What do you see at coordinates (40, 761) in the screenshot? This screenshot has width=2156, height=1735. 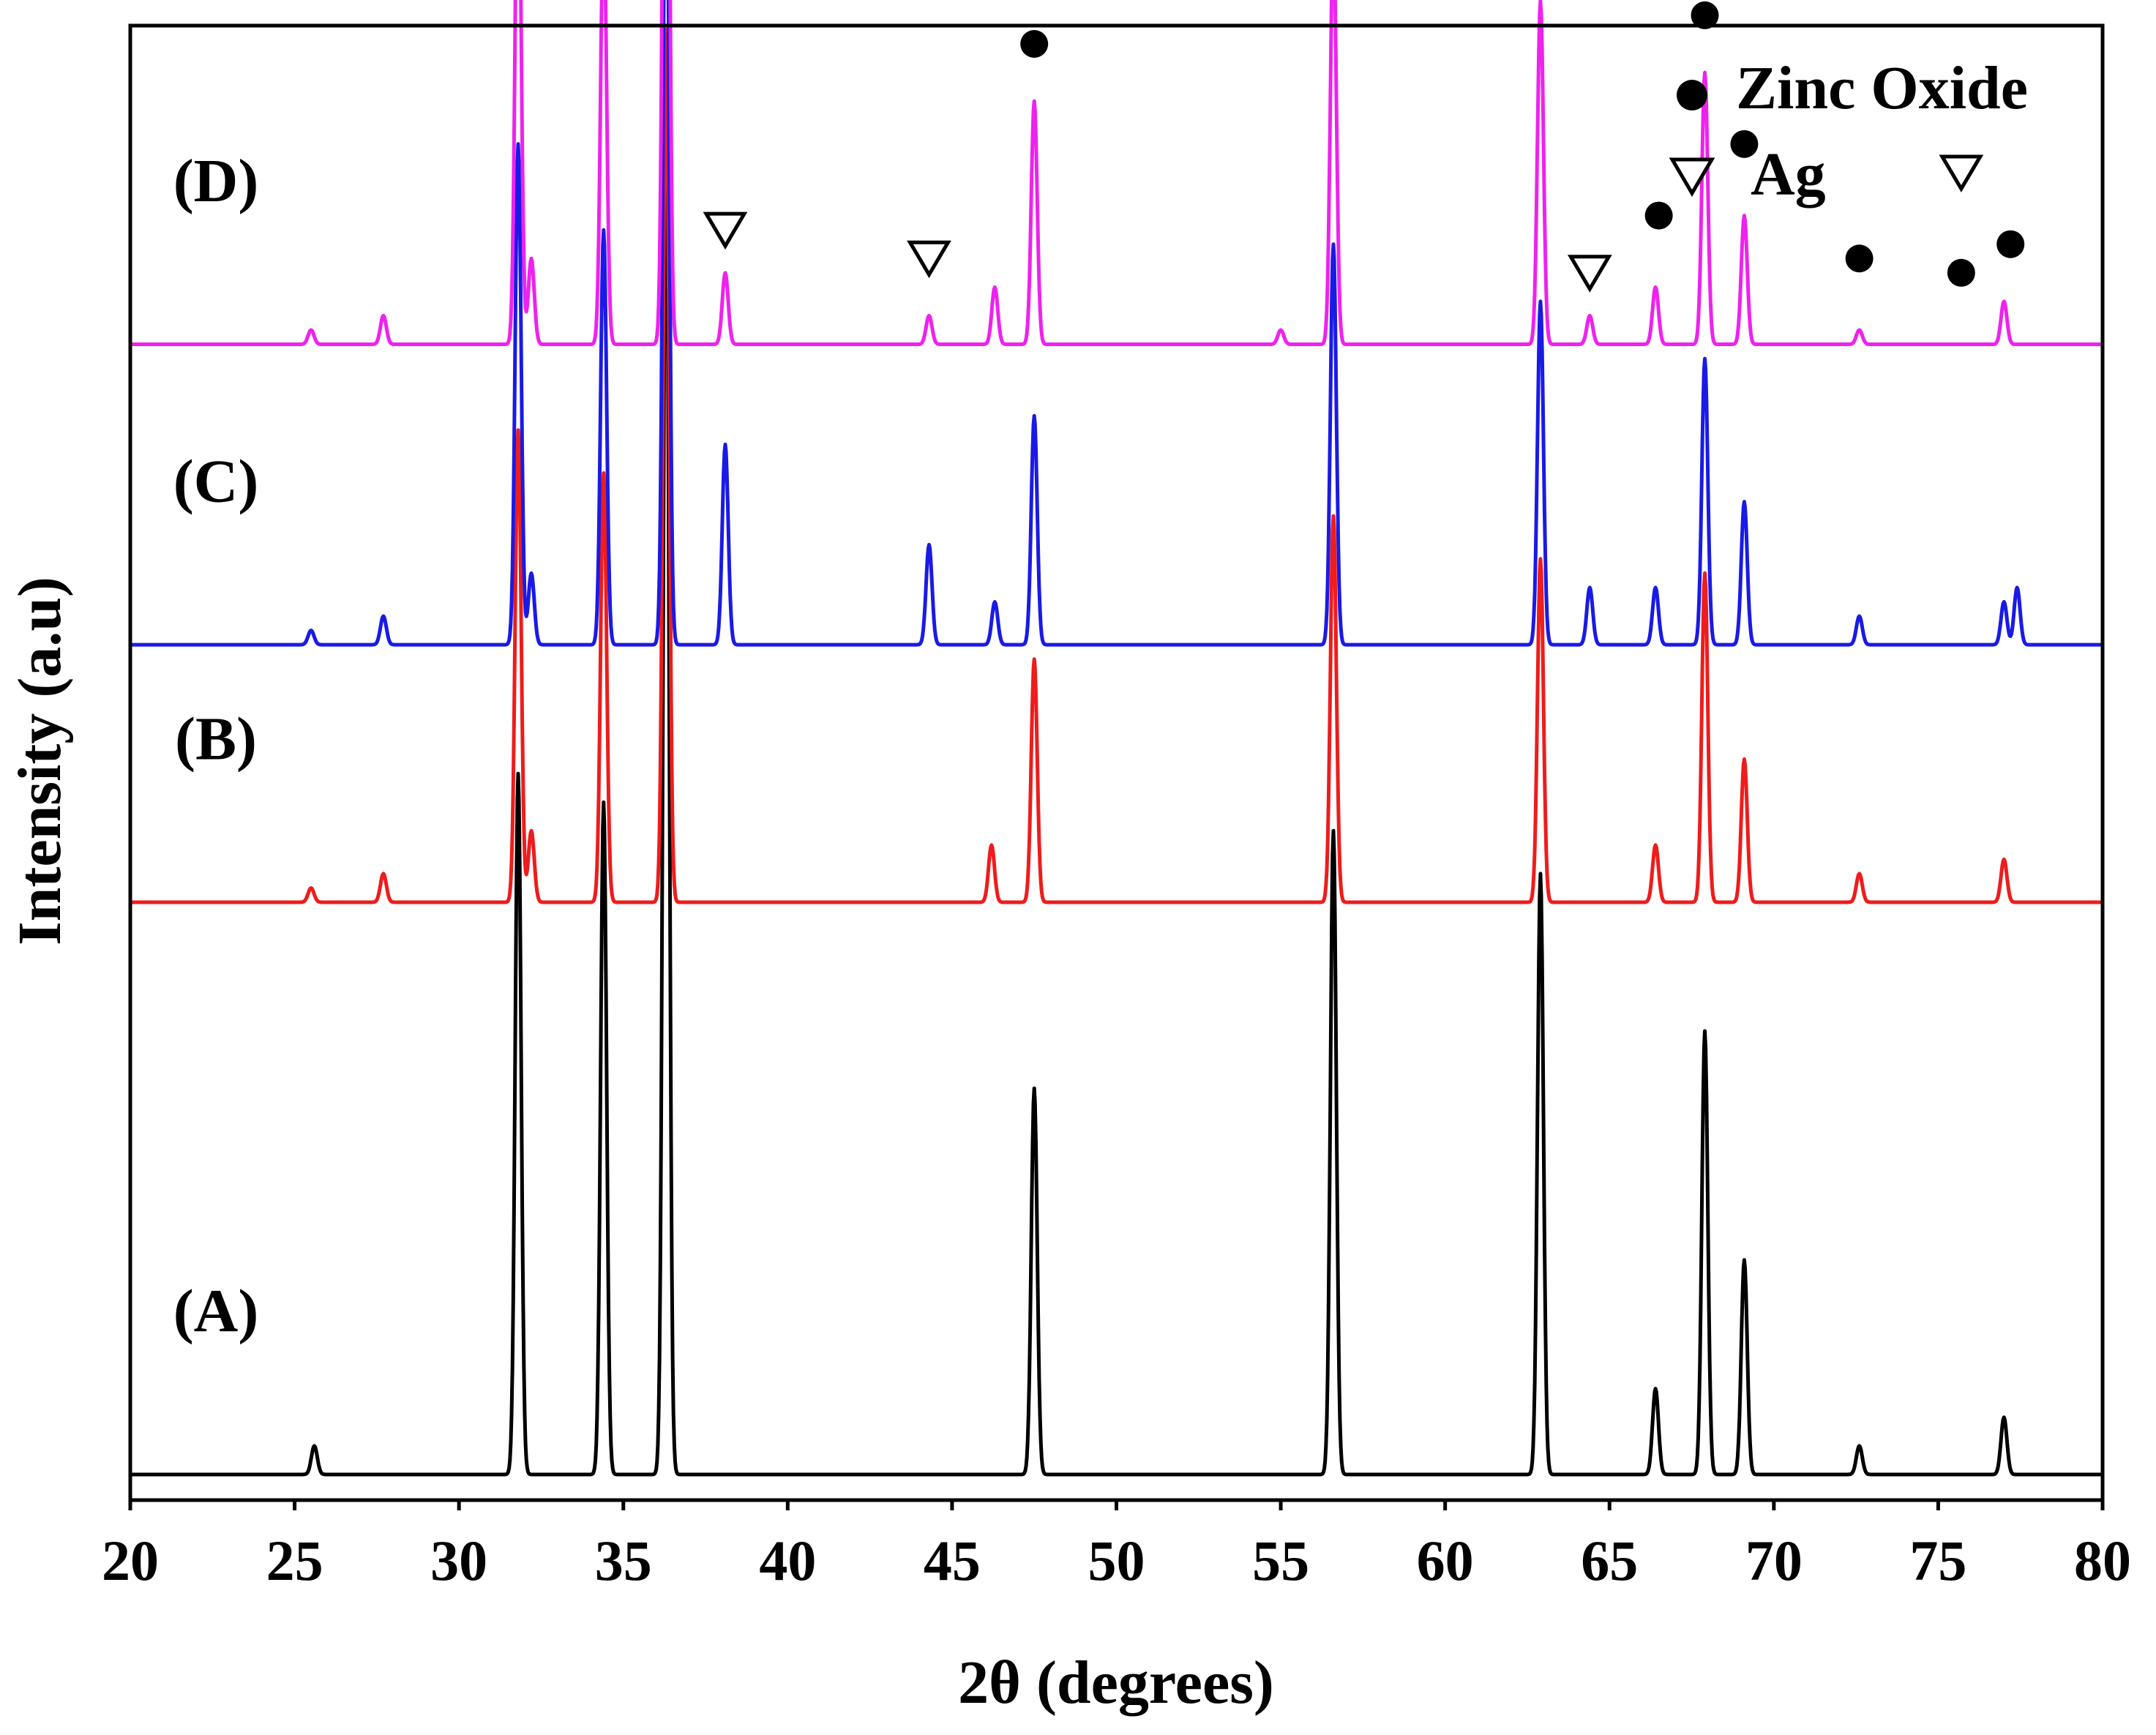 I see `y-axis-title: Intensity (a.u)` at bounding box center [40, 761].